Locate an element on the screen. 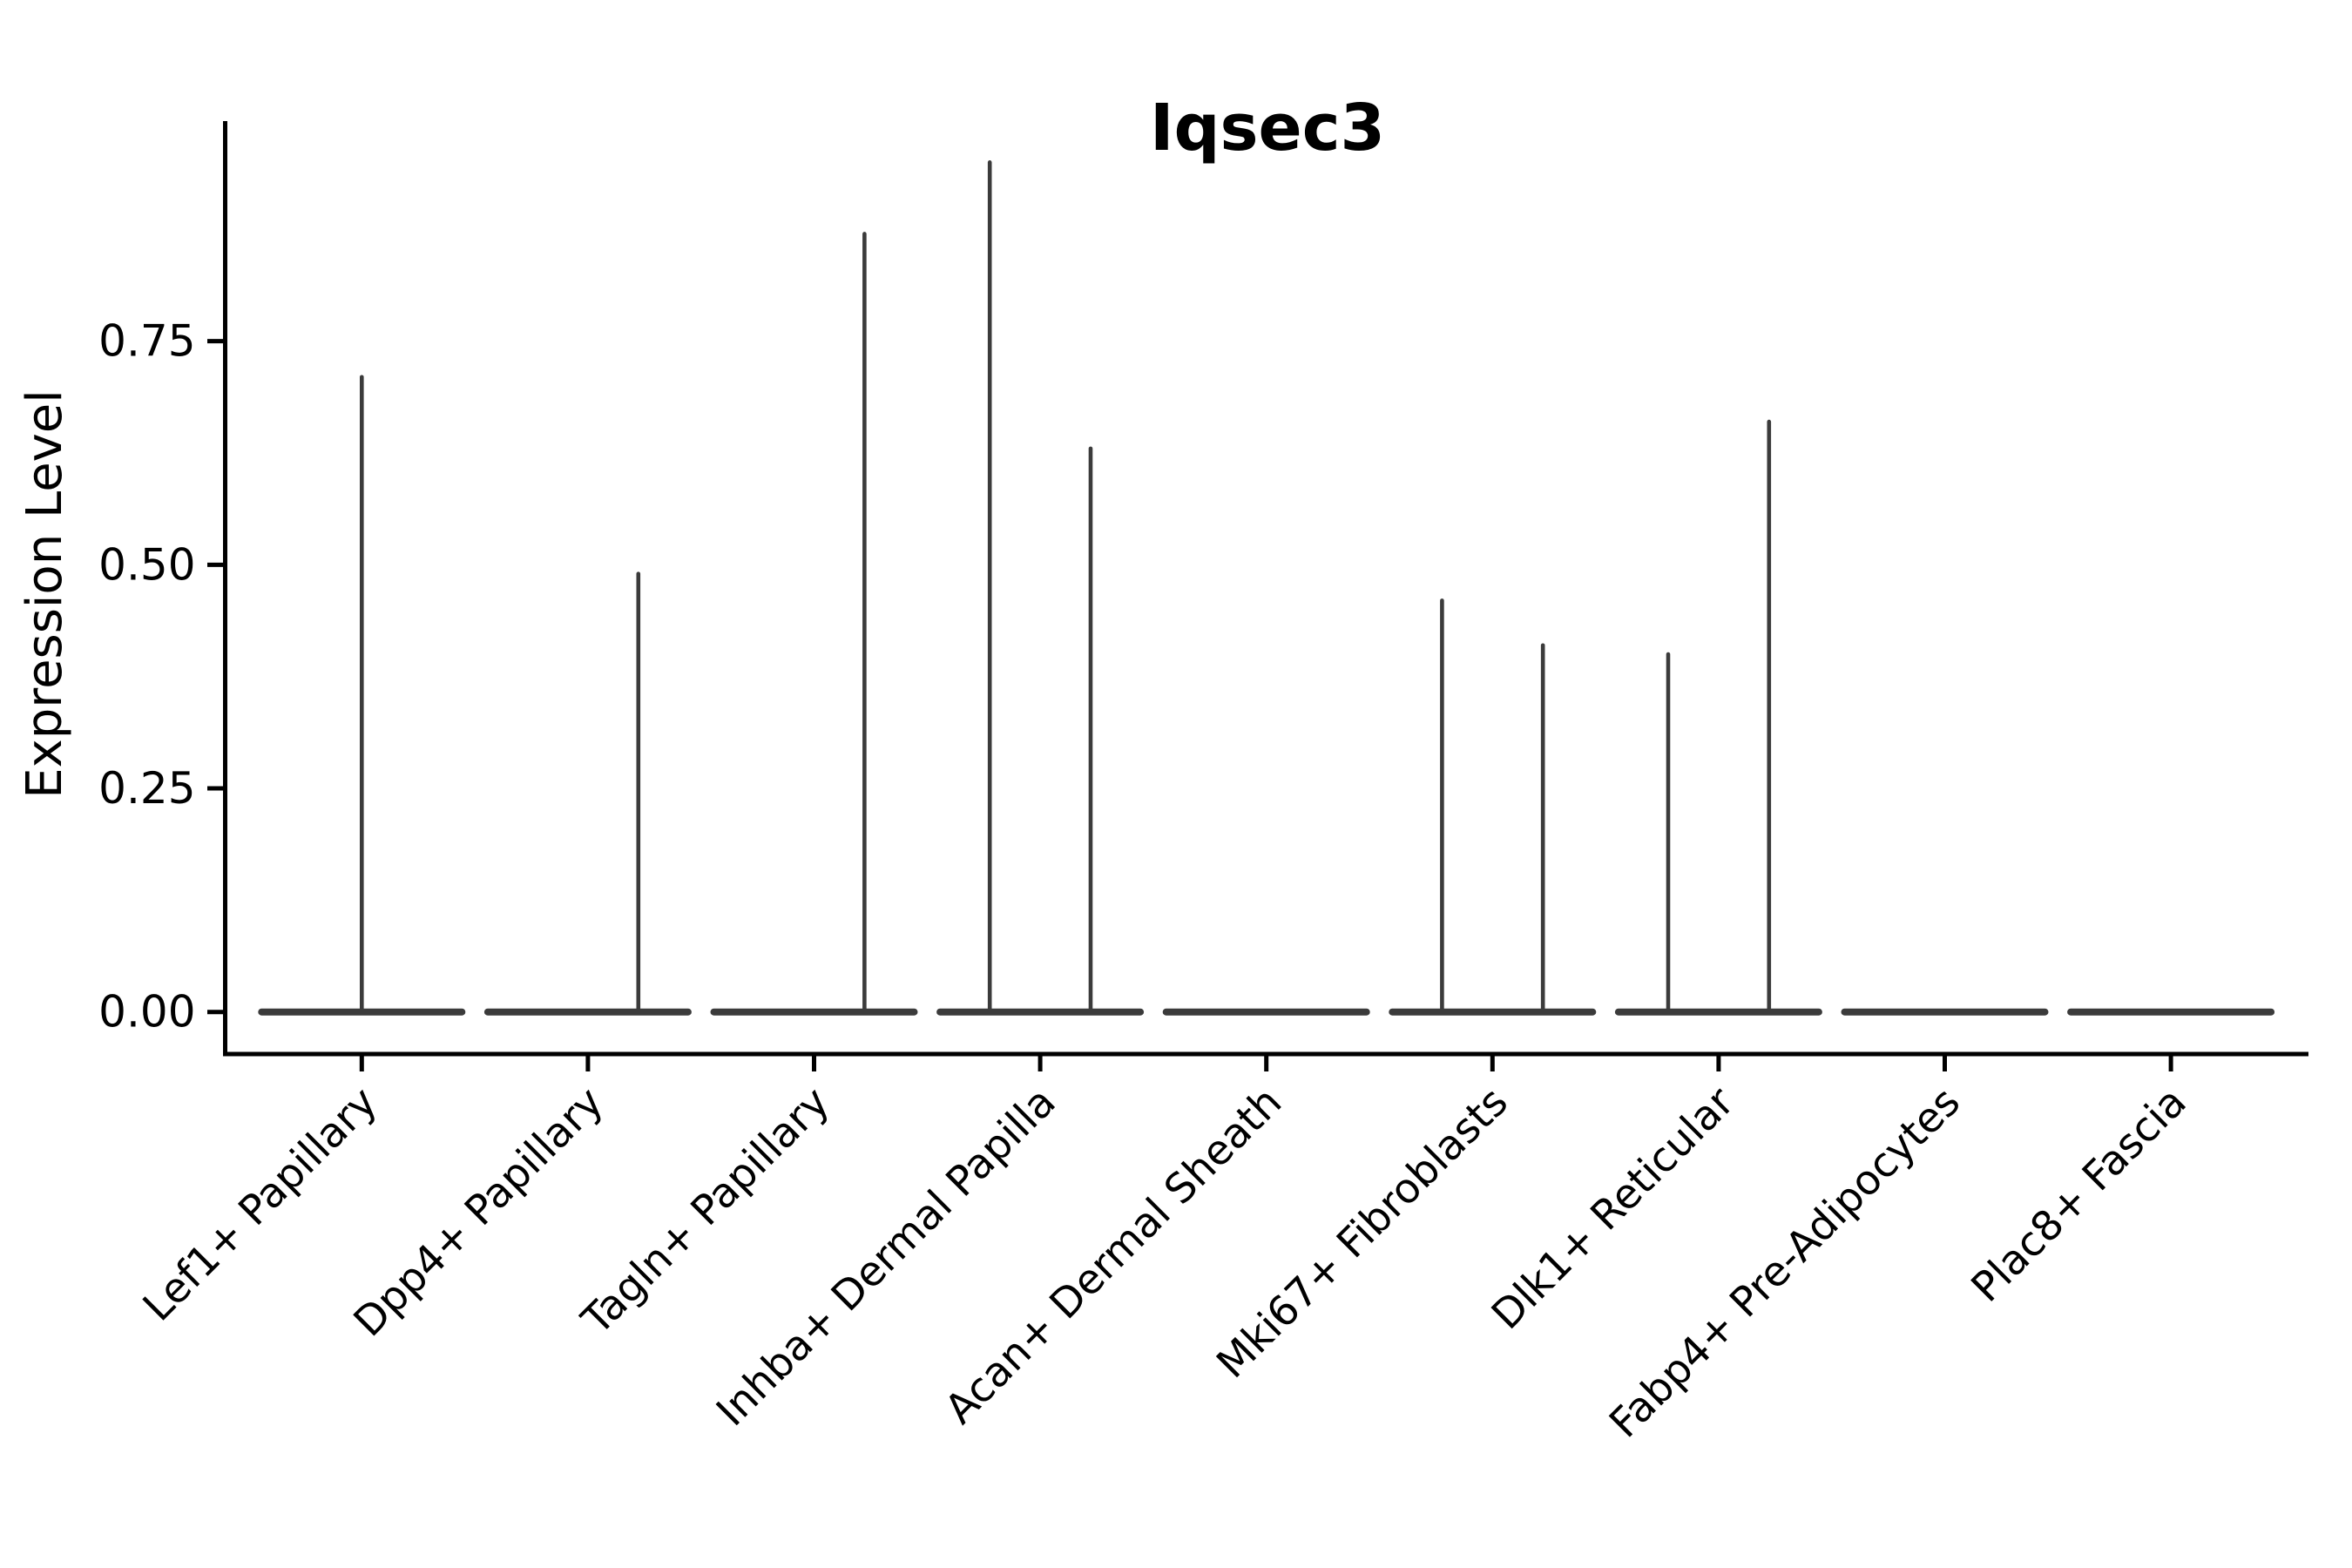 The height and width of the screenshot is (1568, 2352). x-tick-label: Tagln+ Papillary is located at coordinates (705, 1211).